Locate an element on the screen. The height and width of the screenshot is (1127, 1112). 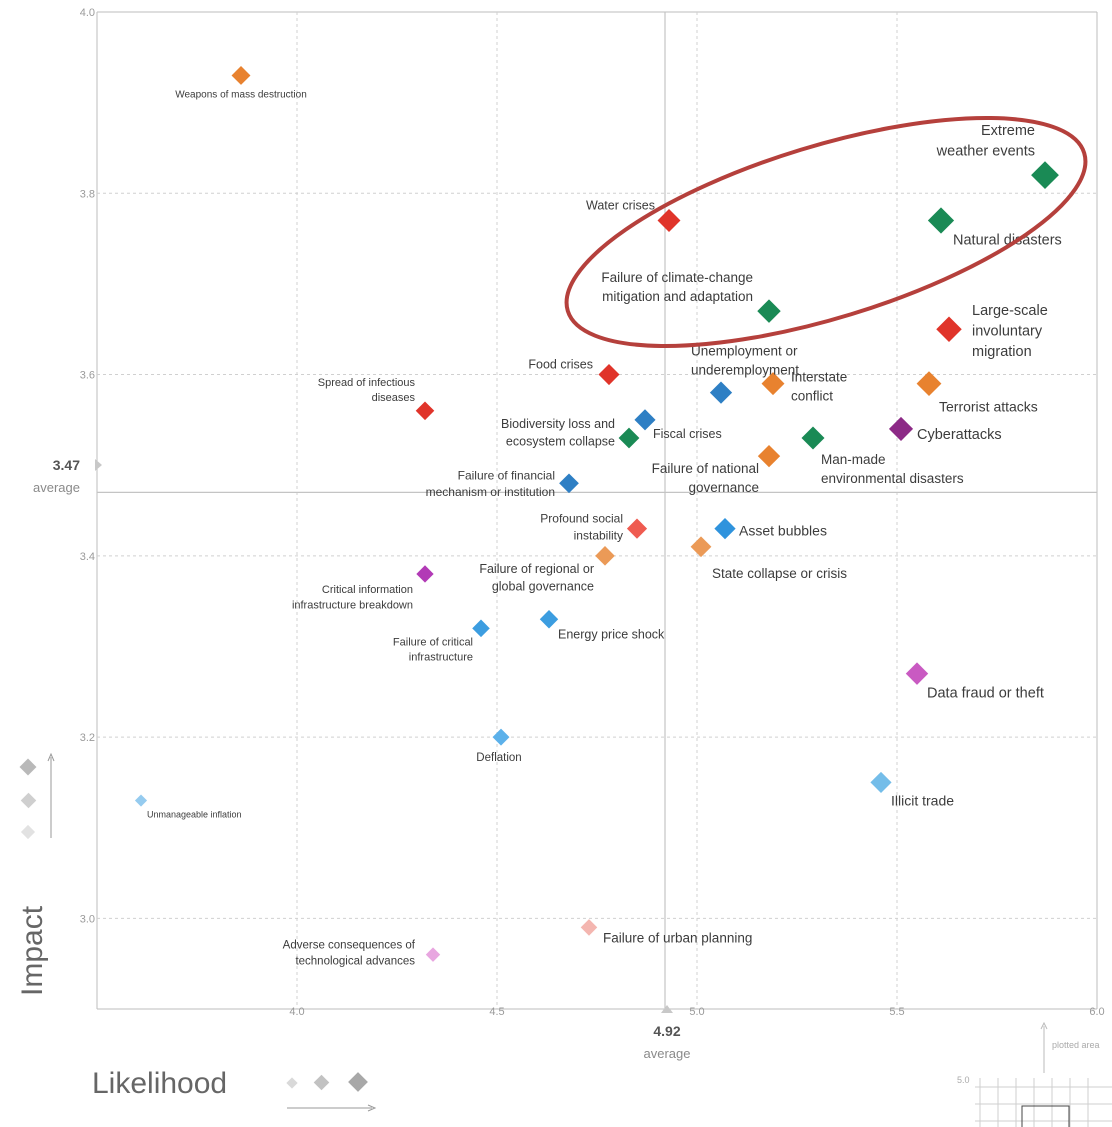
data-label: Natural disasters is located at coordinates (1007, 240).